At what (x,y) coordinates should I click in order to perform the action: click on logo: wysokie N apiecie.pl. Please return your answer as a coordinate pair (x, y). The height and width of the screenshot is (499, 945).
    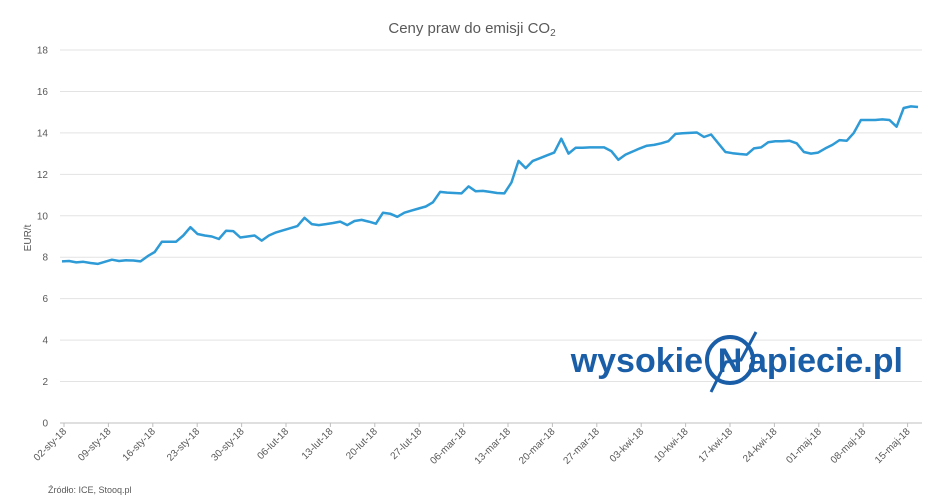
    Looking at the image, I should click on (736, 362).